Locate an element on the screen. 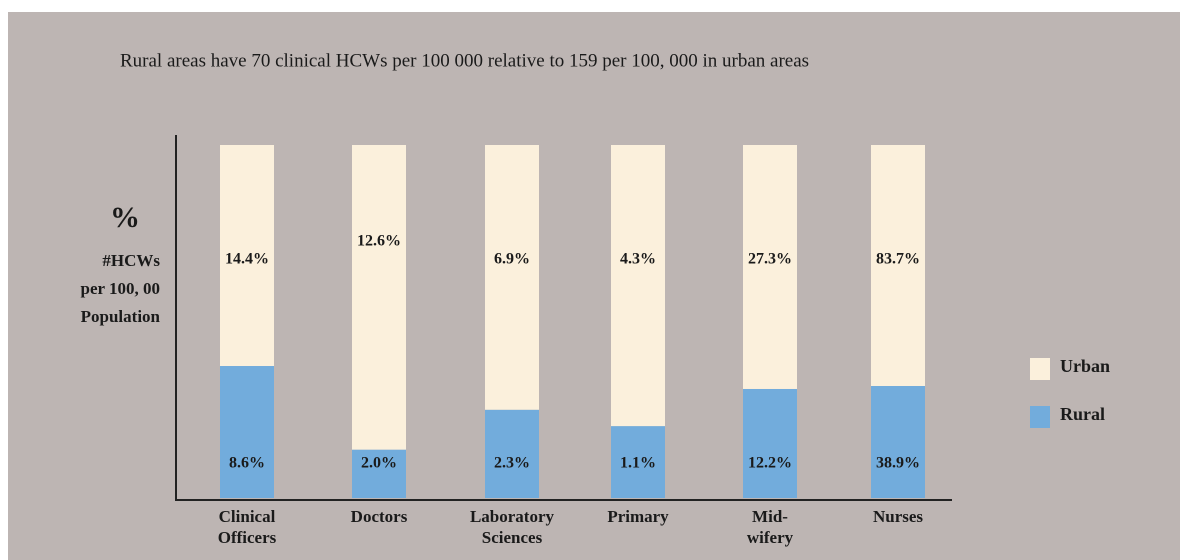 This screenshot has width=1180, height=560. x-tick-label: Mid-wifery is located at coordinates (770, 527).